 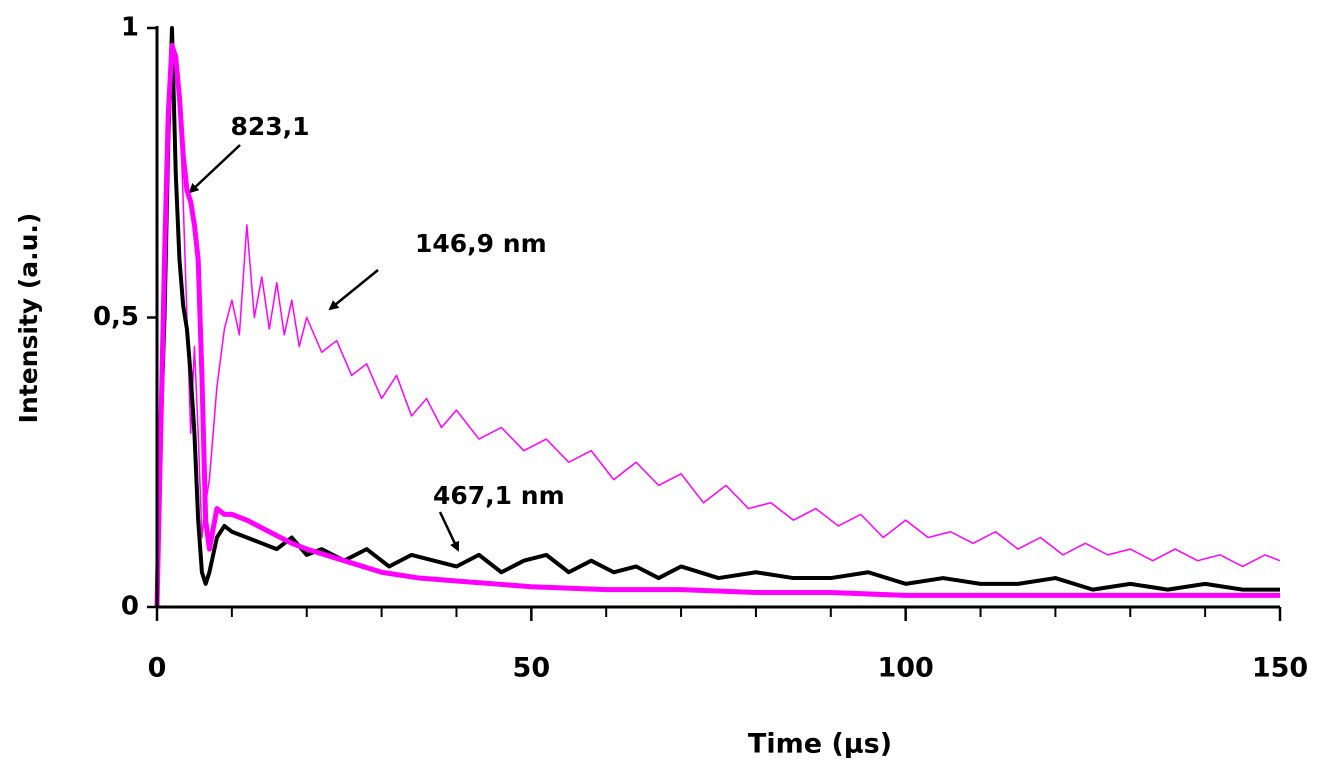 What do you see at coordinates (28, 318) in the screenshot?
I see `y-axis-title: Intensity (a.u.)` at bounding box center [28, 318].